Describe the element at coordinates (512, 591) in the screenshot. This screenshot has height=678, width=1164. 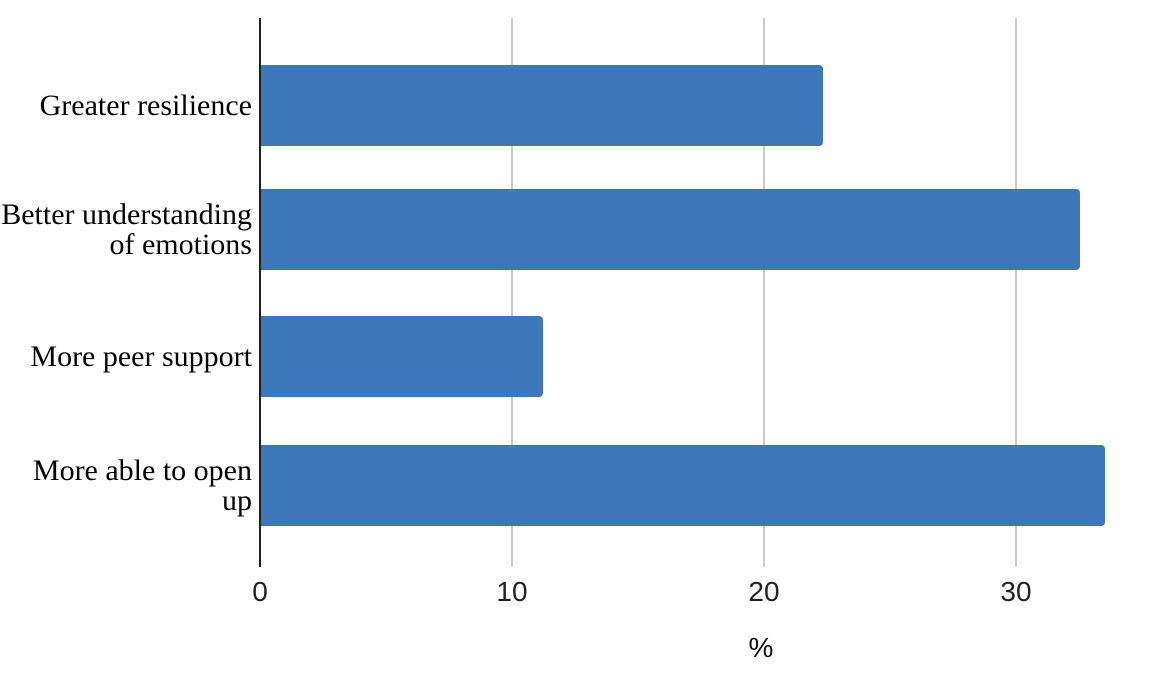
I see `x-tick-label: 10` at that location.